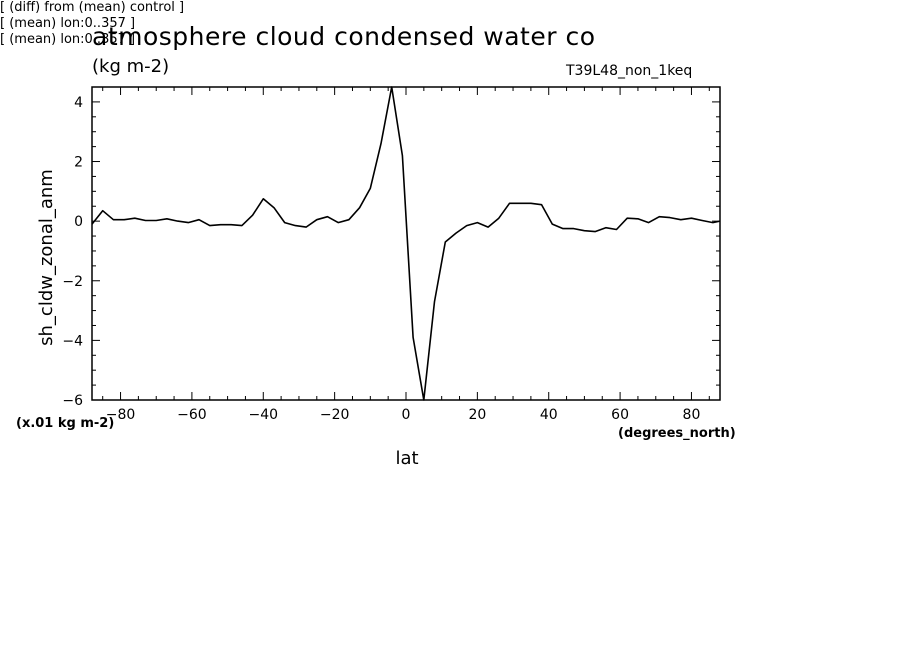 The width and height of the screenshot is (904, 654). I want to click on x-tick-label: 0, so click(406, 415).